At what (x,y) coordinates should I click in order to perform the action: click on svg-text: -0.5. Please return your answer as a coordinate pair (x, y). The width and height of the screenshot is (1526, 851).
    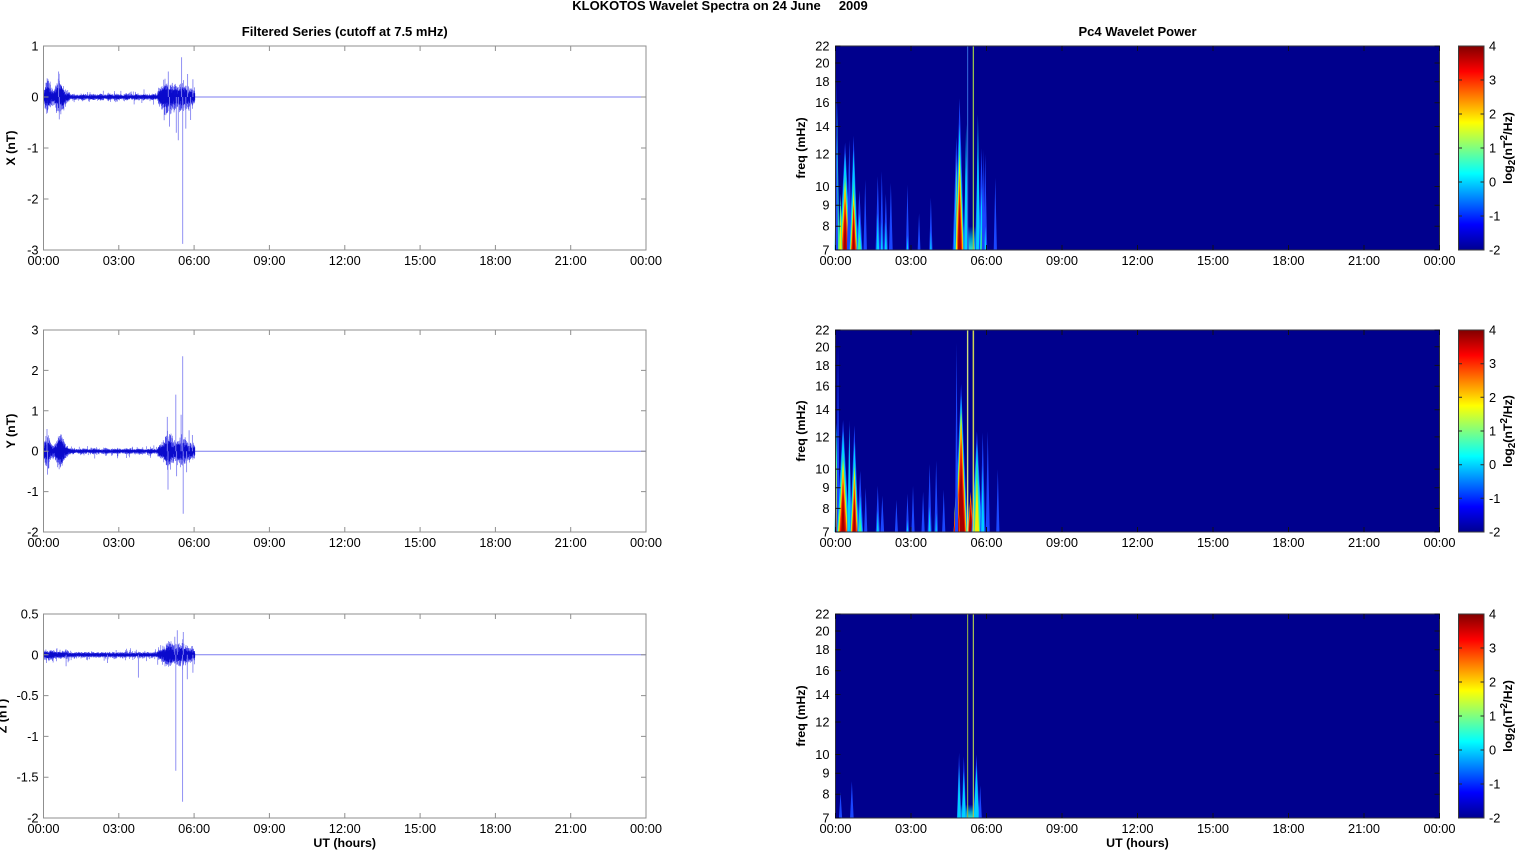
    Looking at the image, I should click on (27, 695).